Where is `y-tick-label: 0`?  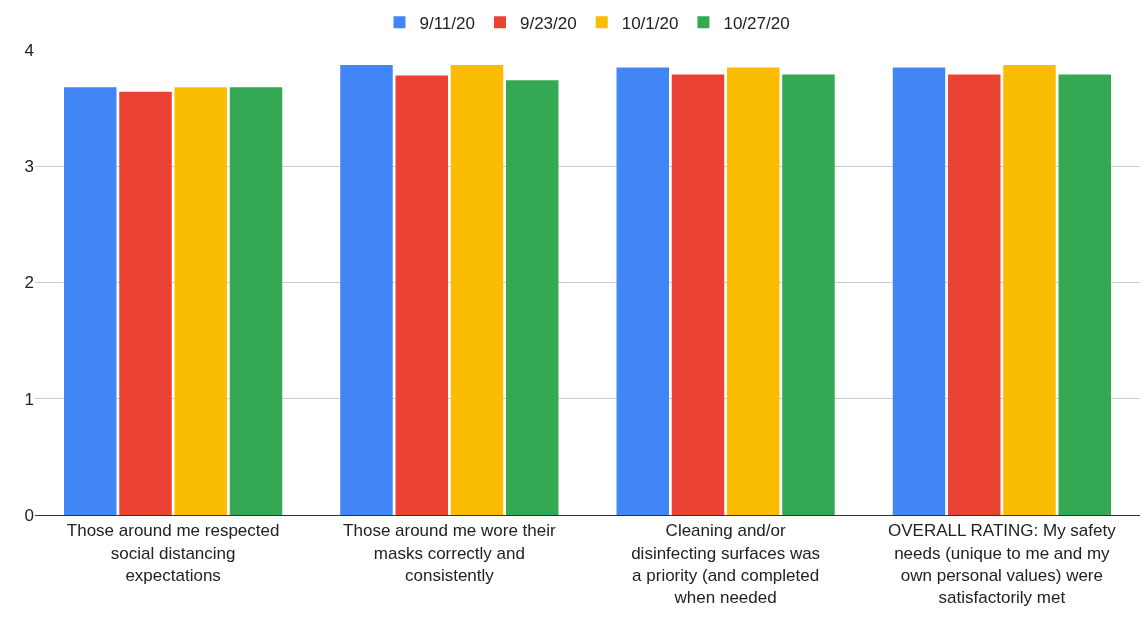
y-tick-label: 0 is located at coordinates (29, 515).